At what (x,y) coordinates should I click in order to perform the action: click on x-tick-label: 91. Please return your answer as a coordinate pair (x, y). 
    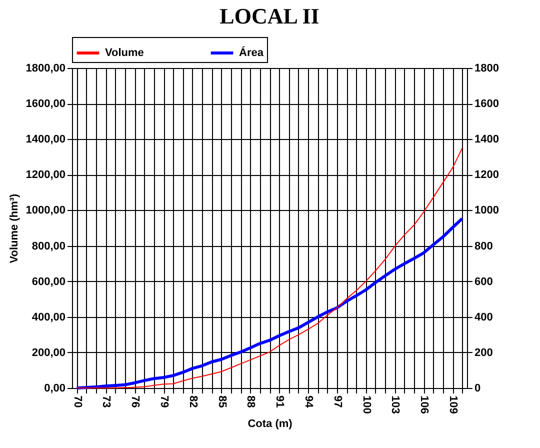
    Looking at the image, I should click on (280, 402).